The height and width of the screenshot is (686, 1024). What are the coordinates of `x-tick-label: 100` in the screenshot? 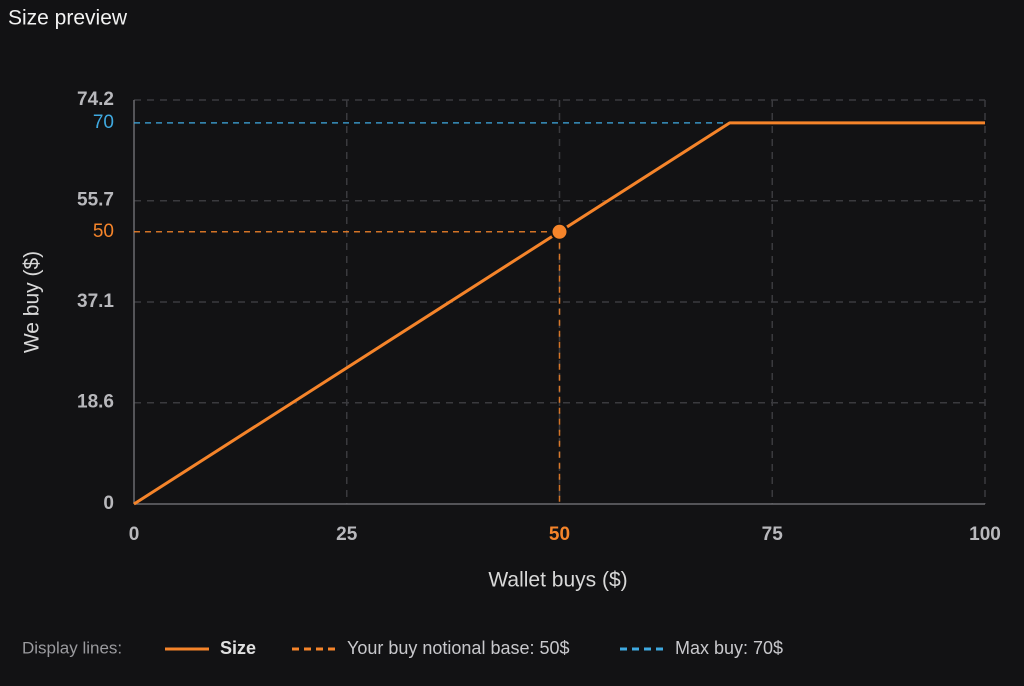 It's located at (985, 534).